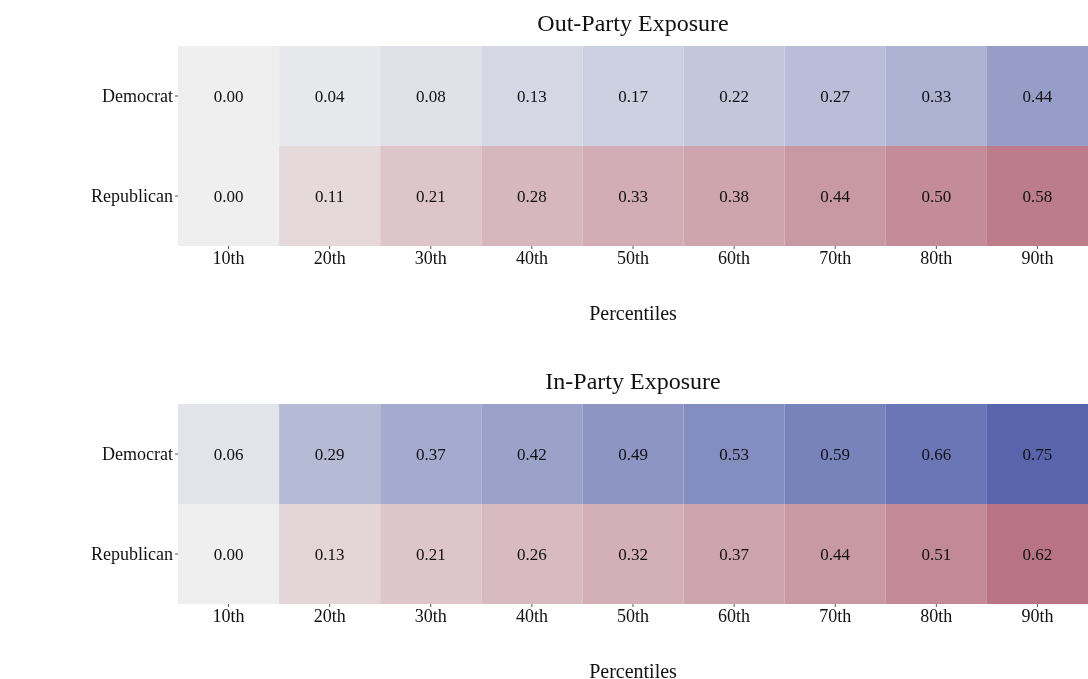 The width and height of the screenshot is (1088, 679). Describe the element at coordinates (532, 454) in the screenshot. I see `data-label: 0.42` at that location.